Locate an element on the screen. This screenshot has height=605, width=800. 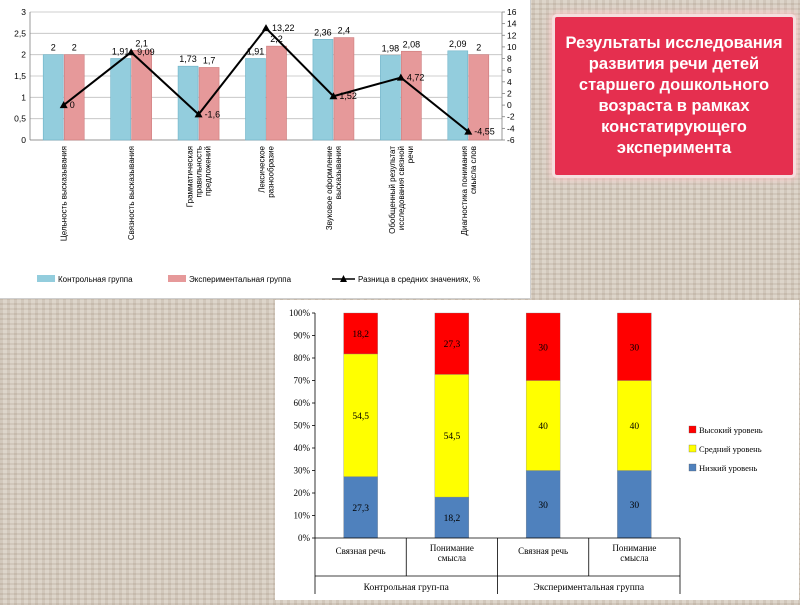
chart1-legend-difference: Разница в средних значениях, % is located at coordinates (419, 279).